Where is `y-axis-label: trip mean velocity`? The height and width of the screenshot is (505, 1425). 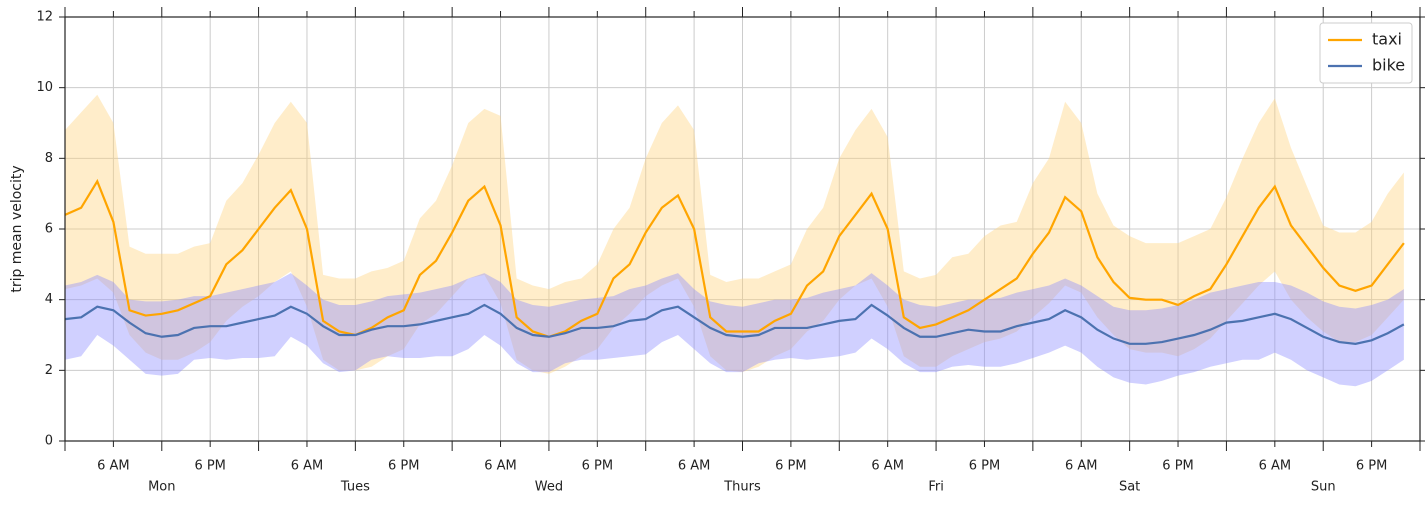
y-axis-label: trip mean velocity is located at coordinates (17, 228).